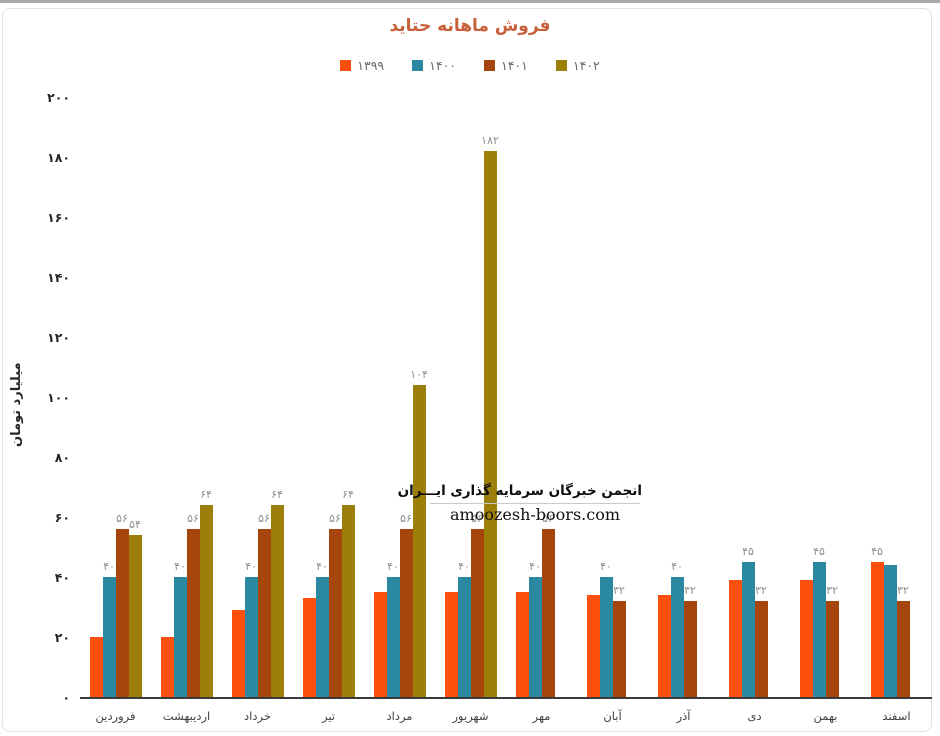 This screenshot has height=736, width=940. I want to click on month-group: ۴۵ ۳۲ دی, so click(754, 410).